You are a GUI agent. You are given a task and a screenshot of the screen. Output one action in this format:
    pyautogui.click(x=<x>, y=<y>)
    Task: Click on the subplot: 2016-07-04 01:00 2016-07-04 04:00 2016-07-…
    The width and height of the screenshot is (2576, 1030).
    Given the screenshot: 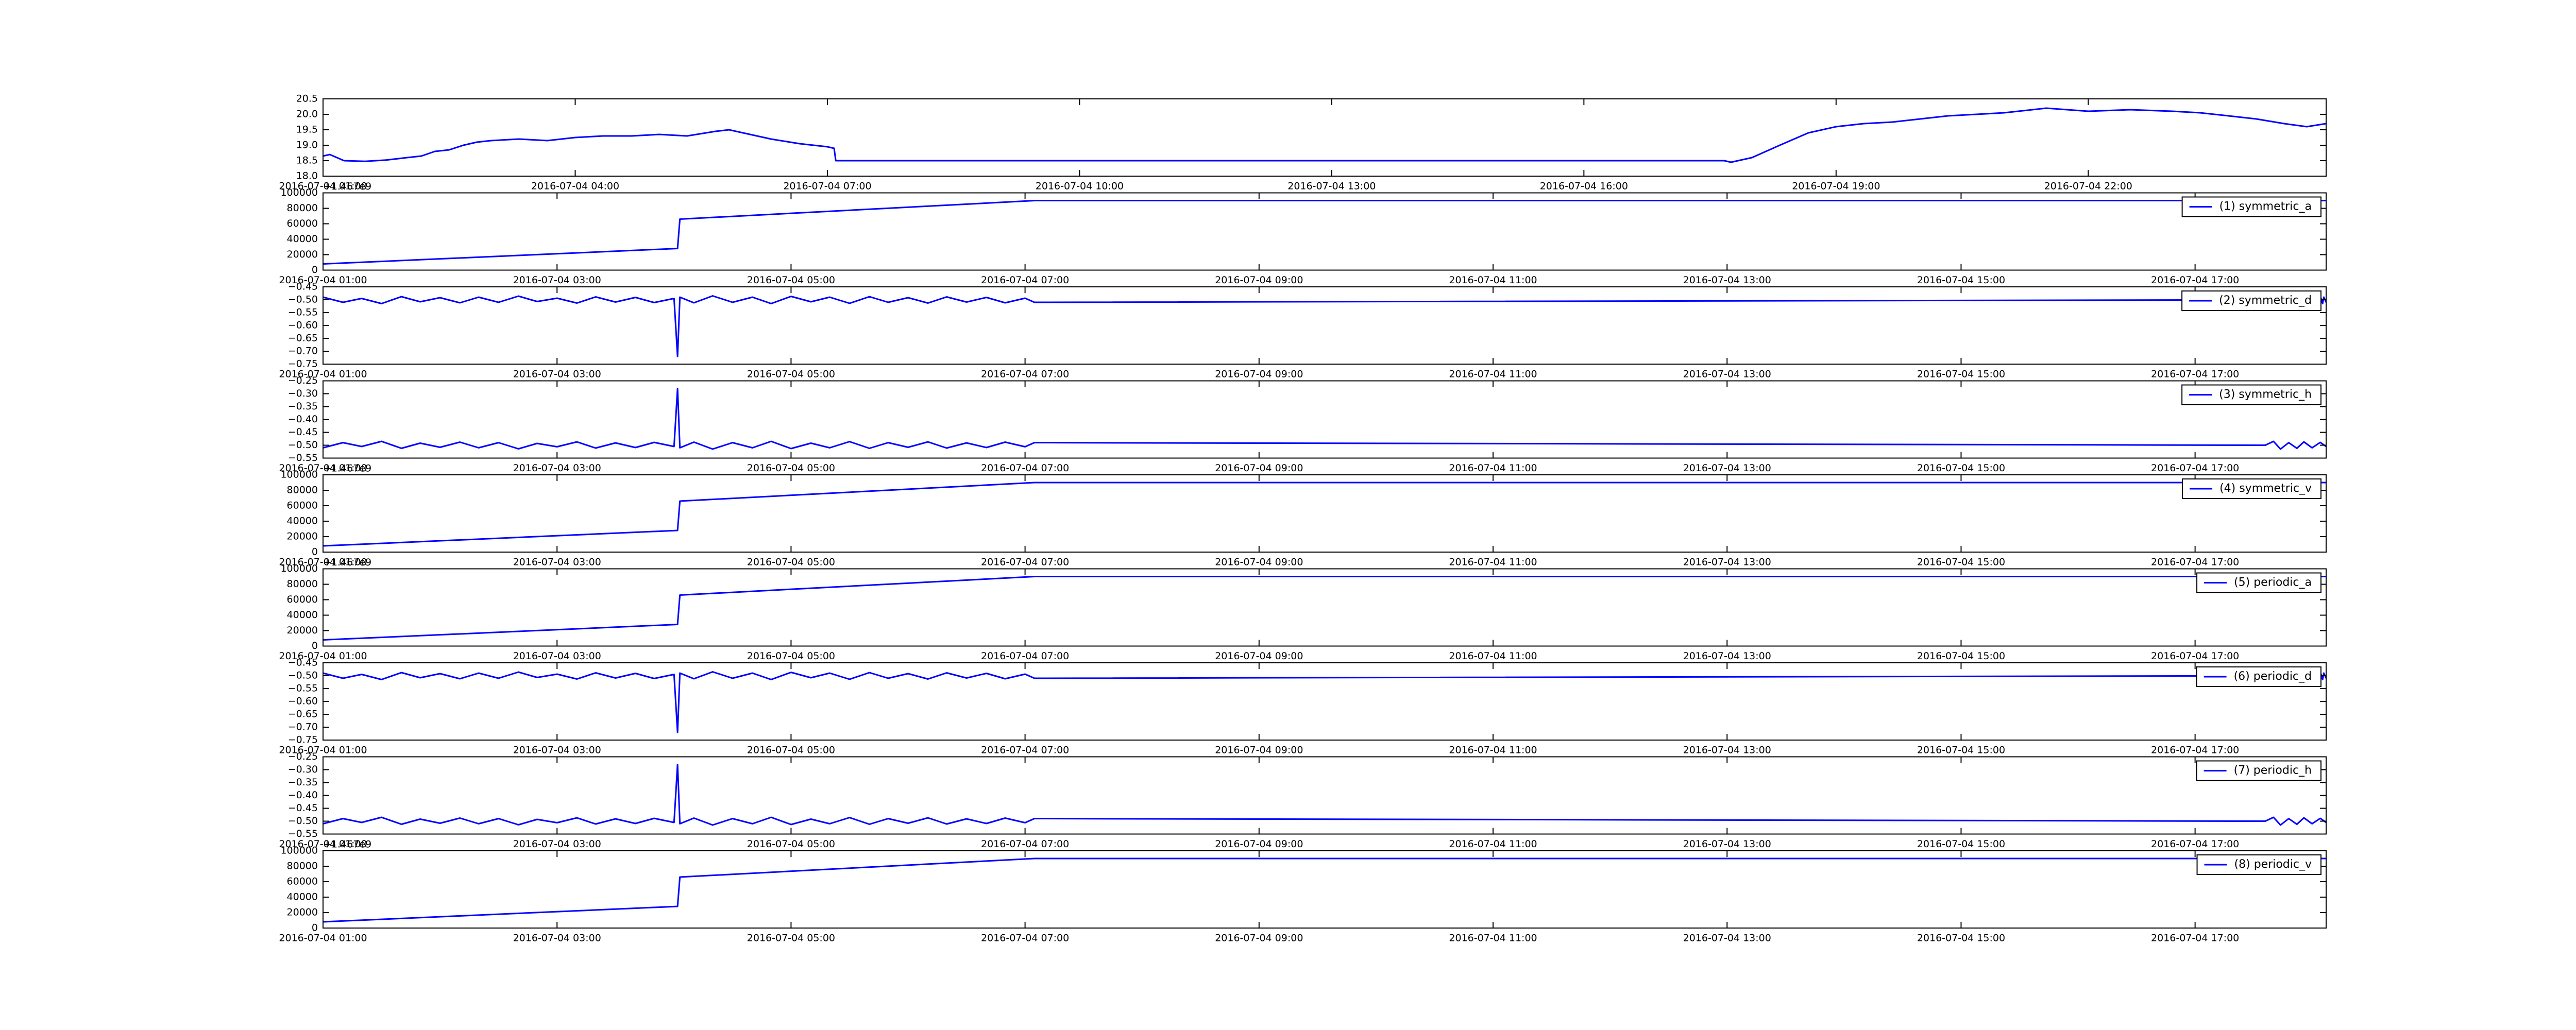 What is the action you would take?
    pyautogui.click(x=1303, y=142)
    